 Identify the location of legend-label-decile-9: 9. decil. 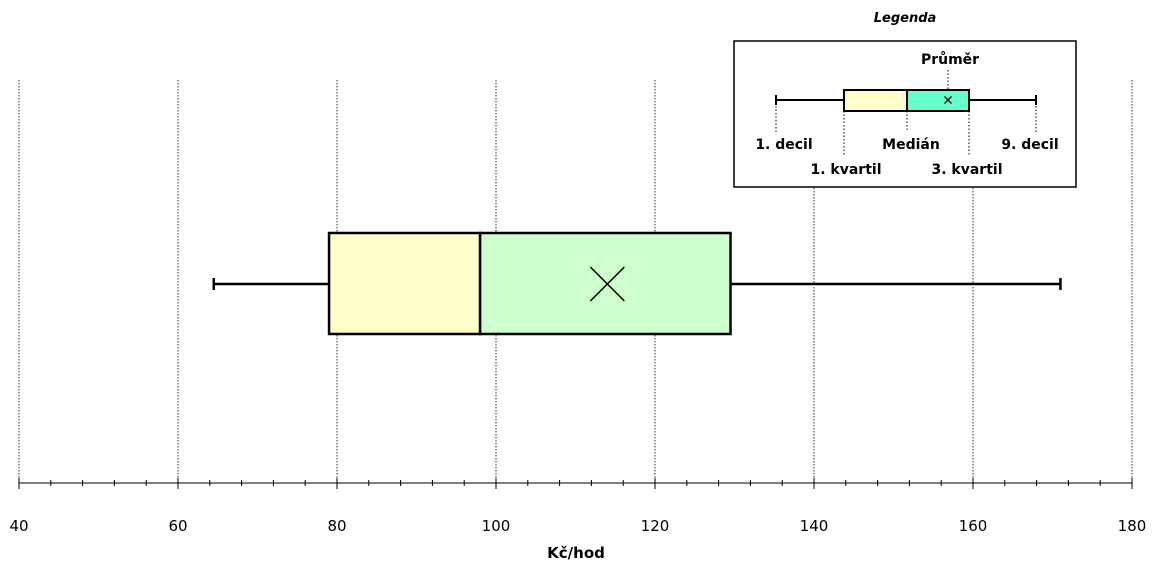
(1029, 145).